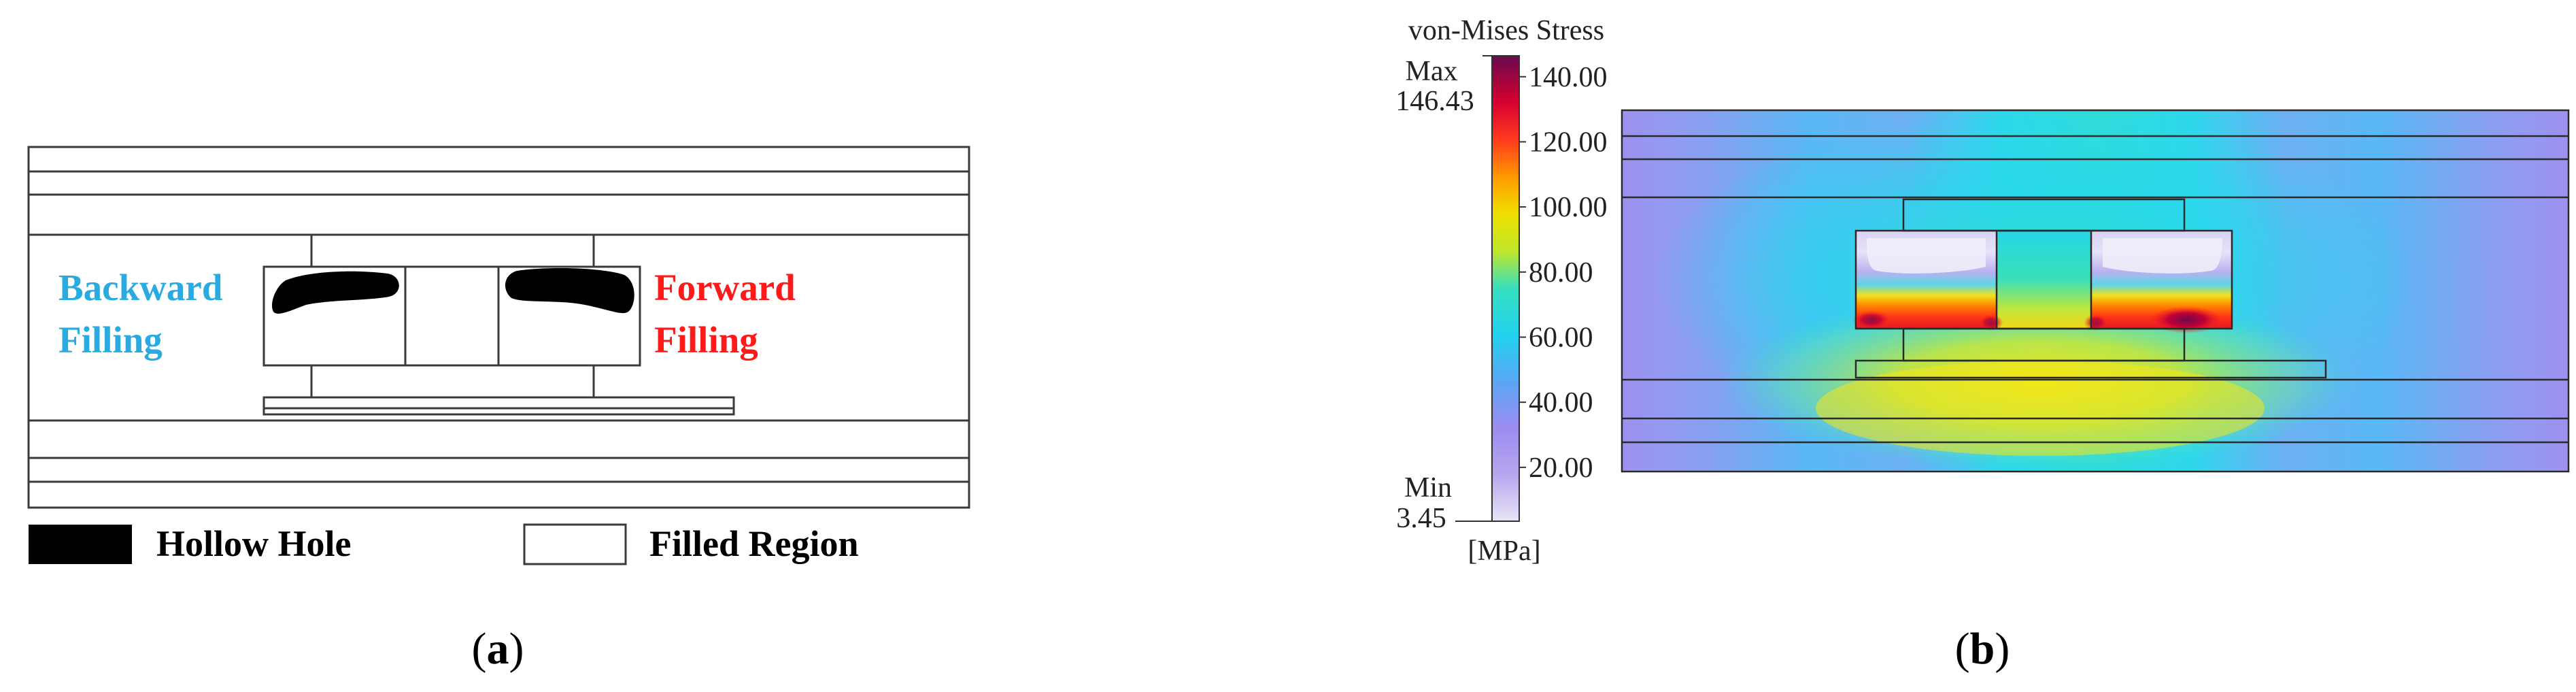 Image resolution: width=2576 pixels, height=692 pixels. Describe the element at coordinates (1561, 402) in the screenshot. I see `colorbar-tick-label: 40.00` at that location.